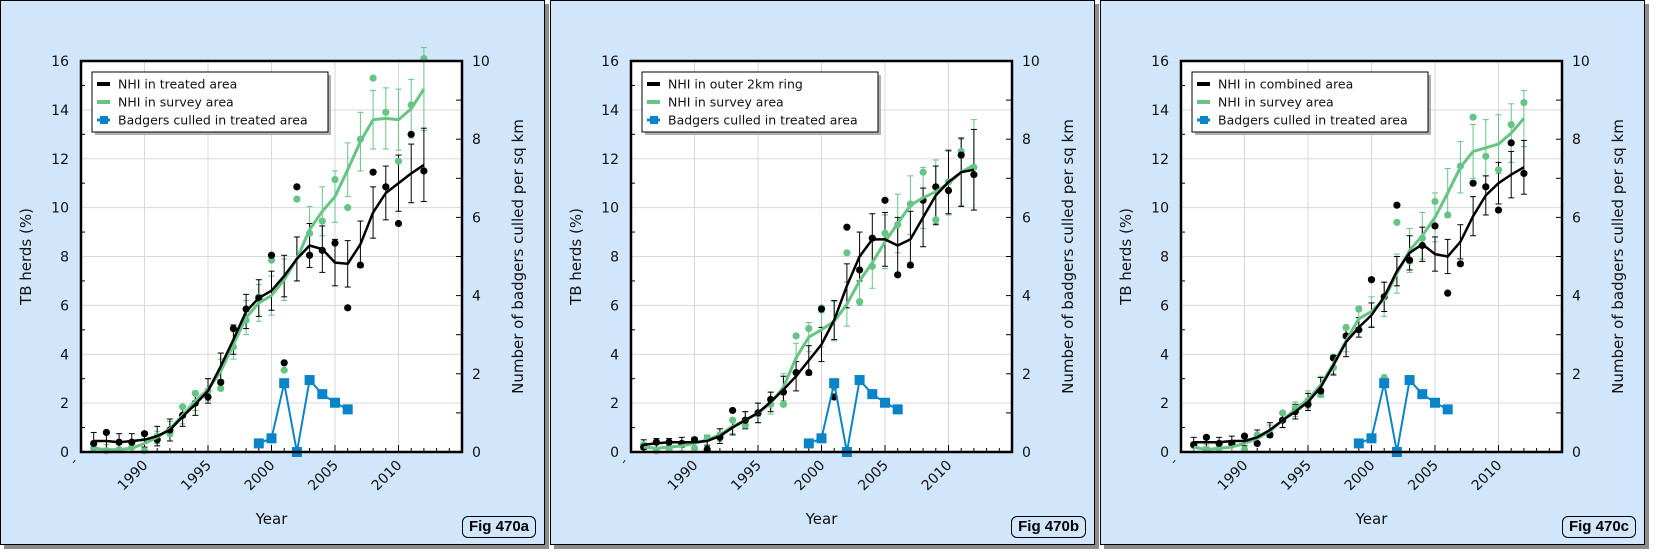 Image resolution: width=1660 pixels, height=560 pixels. What do you see at coordinates (614, 453) in the screenshot?
I see `y-tick-label: 0` at bounding box center [614, 453].